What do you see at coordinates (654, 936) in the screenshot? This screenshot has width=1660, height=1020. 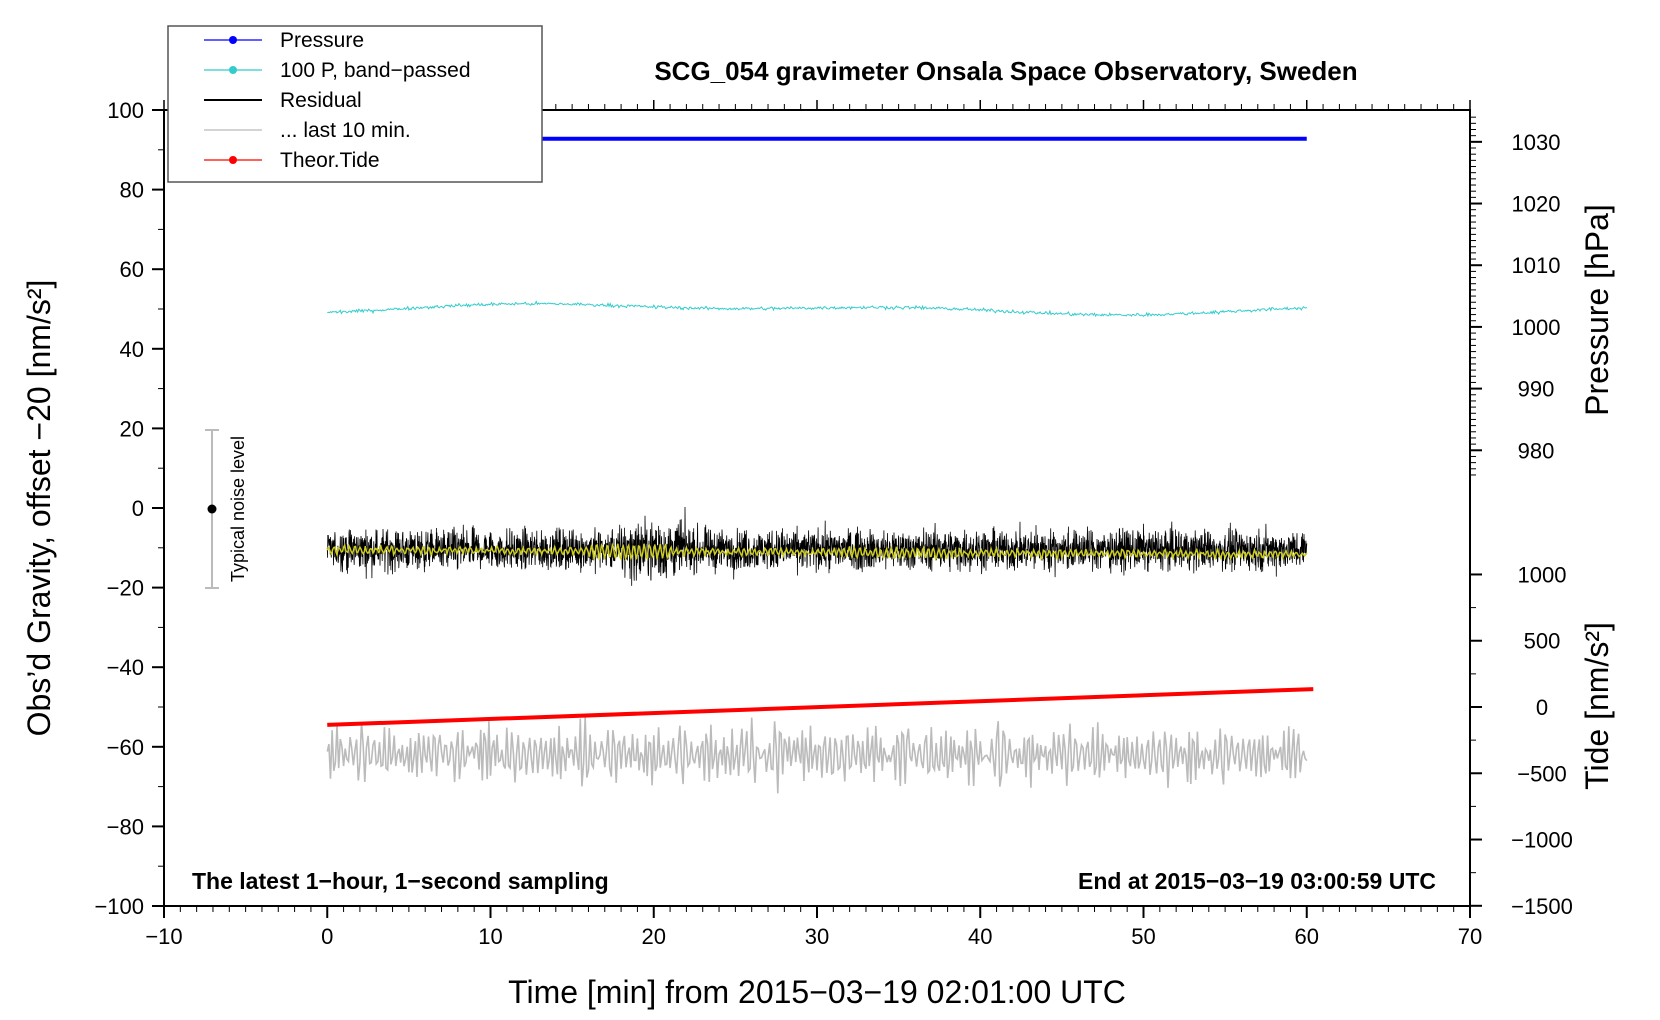 I see `x-tick-label: 20` at bounding box center [654, 936].